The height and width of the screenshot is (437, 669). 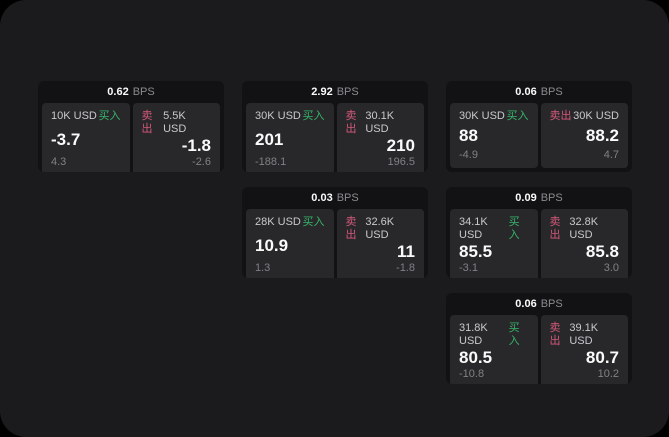 I want to click on buy-sub-value: 4.3, so click(x=59, y=162).